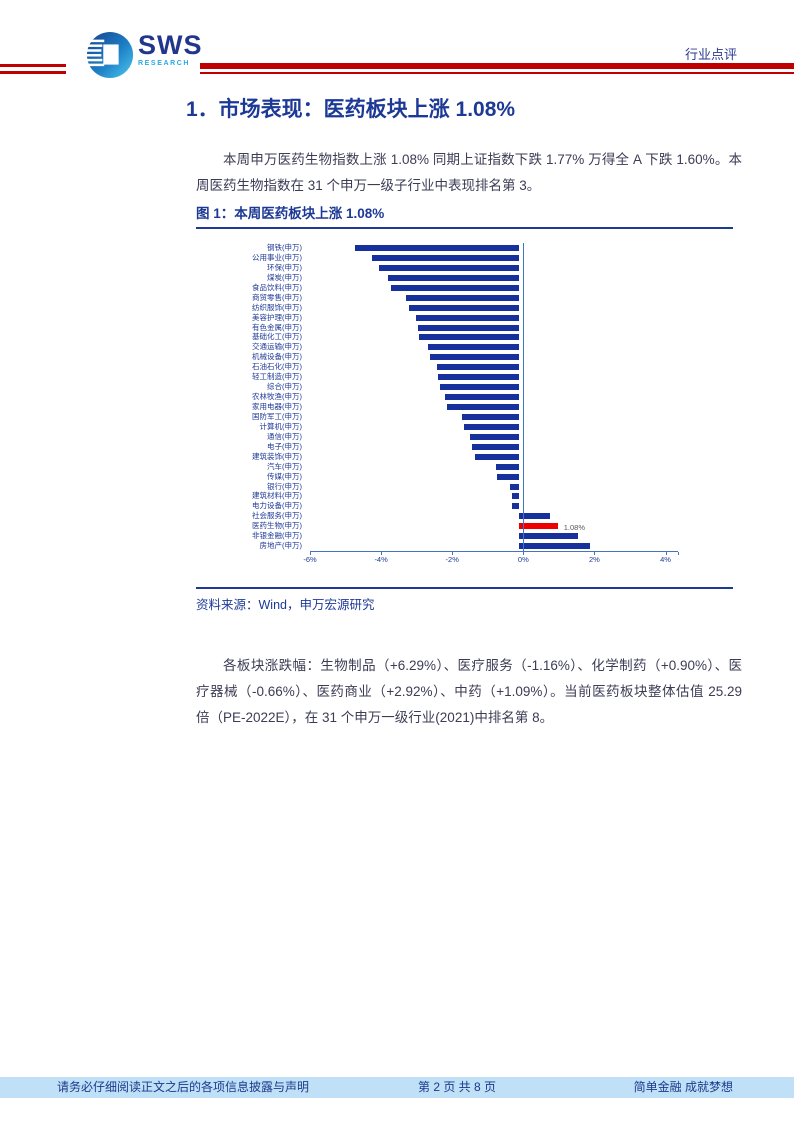 The width and height of the screenshot is (794, 1123). I want to click on chart-category-label: 综合(申万), so click(284, 387).